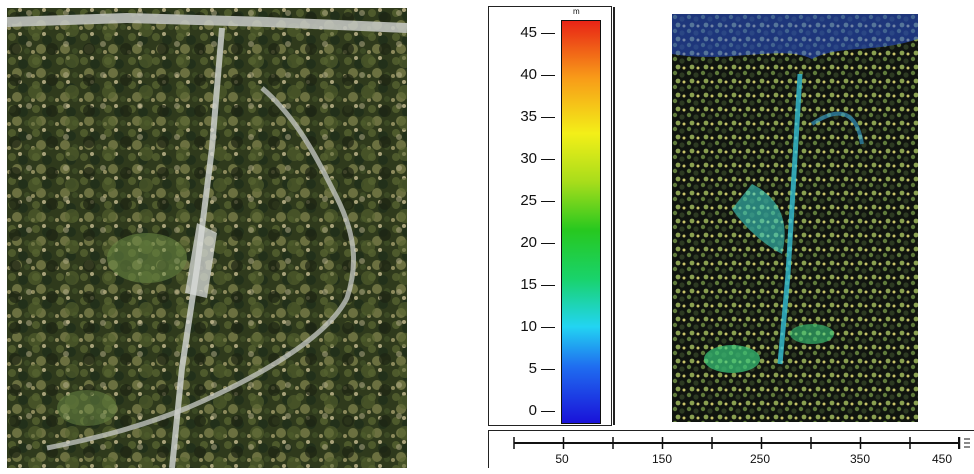  Describe the element at coordinates (528, 158) in the screenshot. I see `legend-tick-label: 30` at that location.